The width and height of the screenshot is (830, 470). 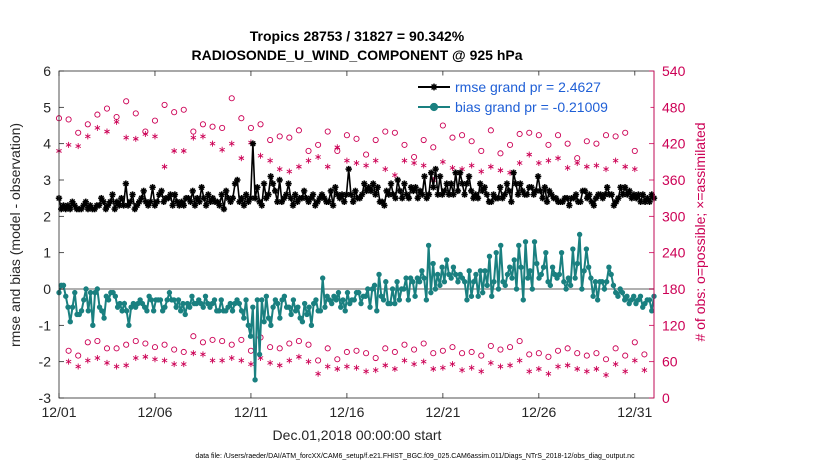 What do you see at coordinates (47, 180) in the screenshot?
I see `y-tick-label: 3` at bounding box center [47, 180].